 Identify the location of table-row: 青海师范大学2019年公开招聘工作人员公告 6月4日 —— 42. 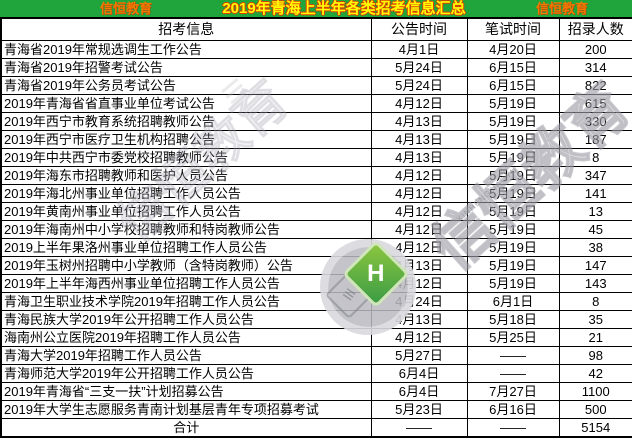
(316, 373).